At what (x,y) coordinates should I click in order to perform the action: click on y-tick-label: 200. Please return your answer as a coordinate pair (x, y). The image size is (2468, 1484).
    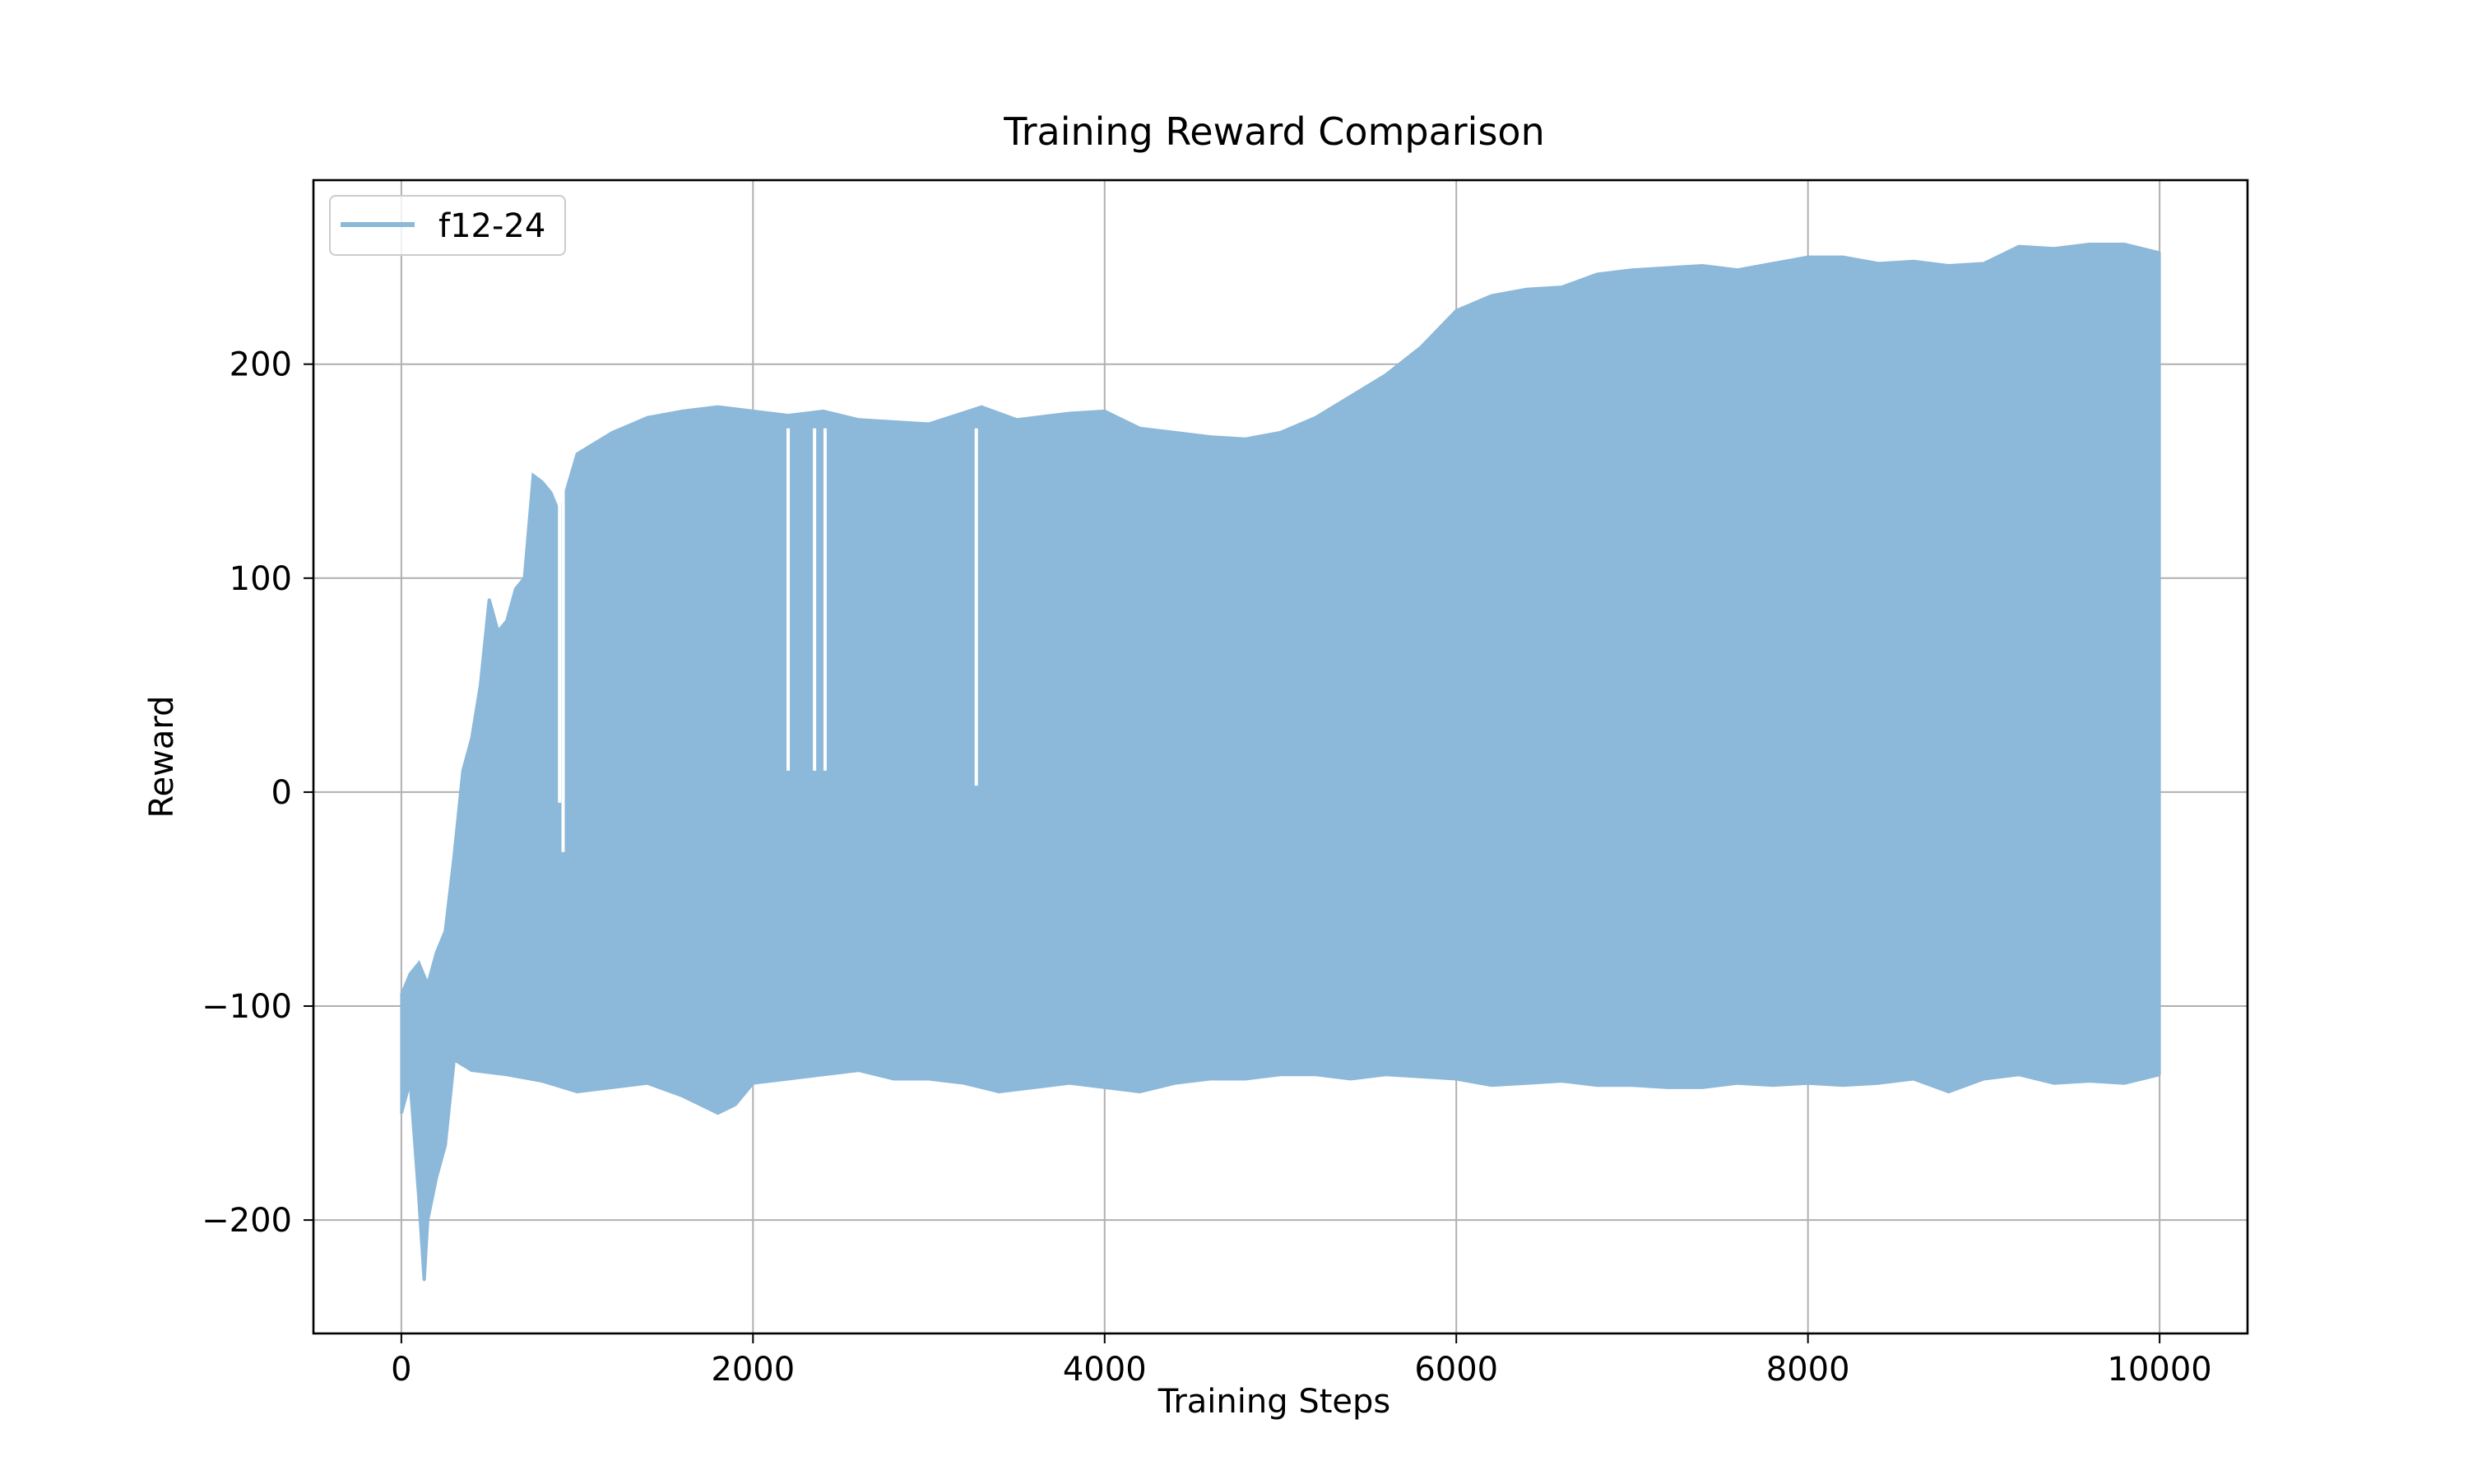
    Looking at the image, I should click on (261, 365).